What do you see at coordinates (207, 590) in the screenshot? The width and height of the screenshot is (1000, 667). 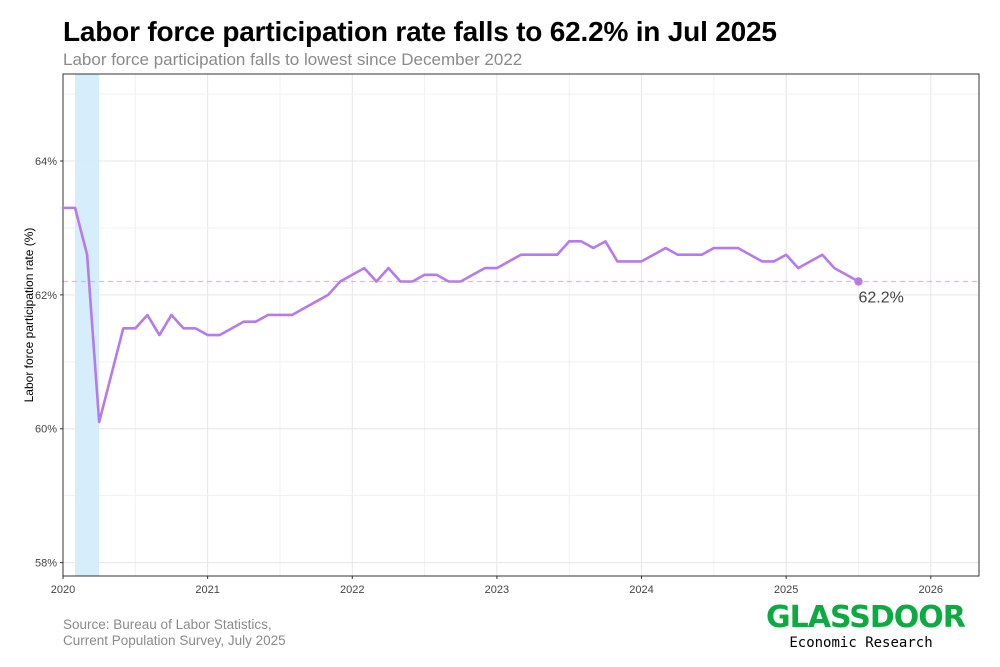 I see `x-tick-label: 2021` at bounding box center [207, 590].